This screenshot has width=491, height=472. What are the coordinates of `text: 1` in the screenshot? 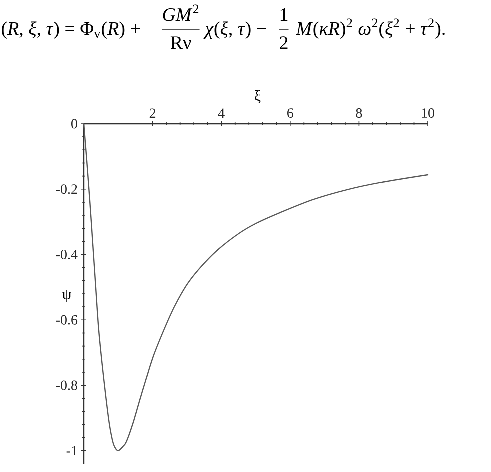 It's located at (284, 15).